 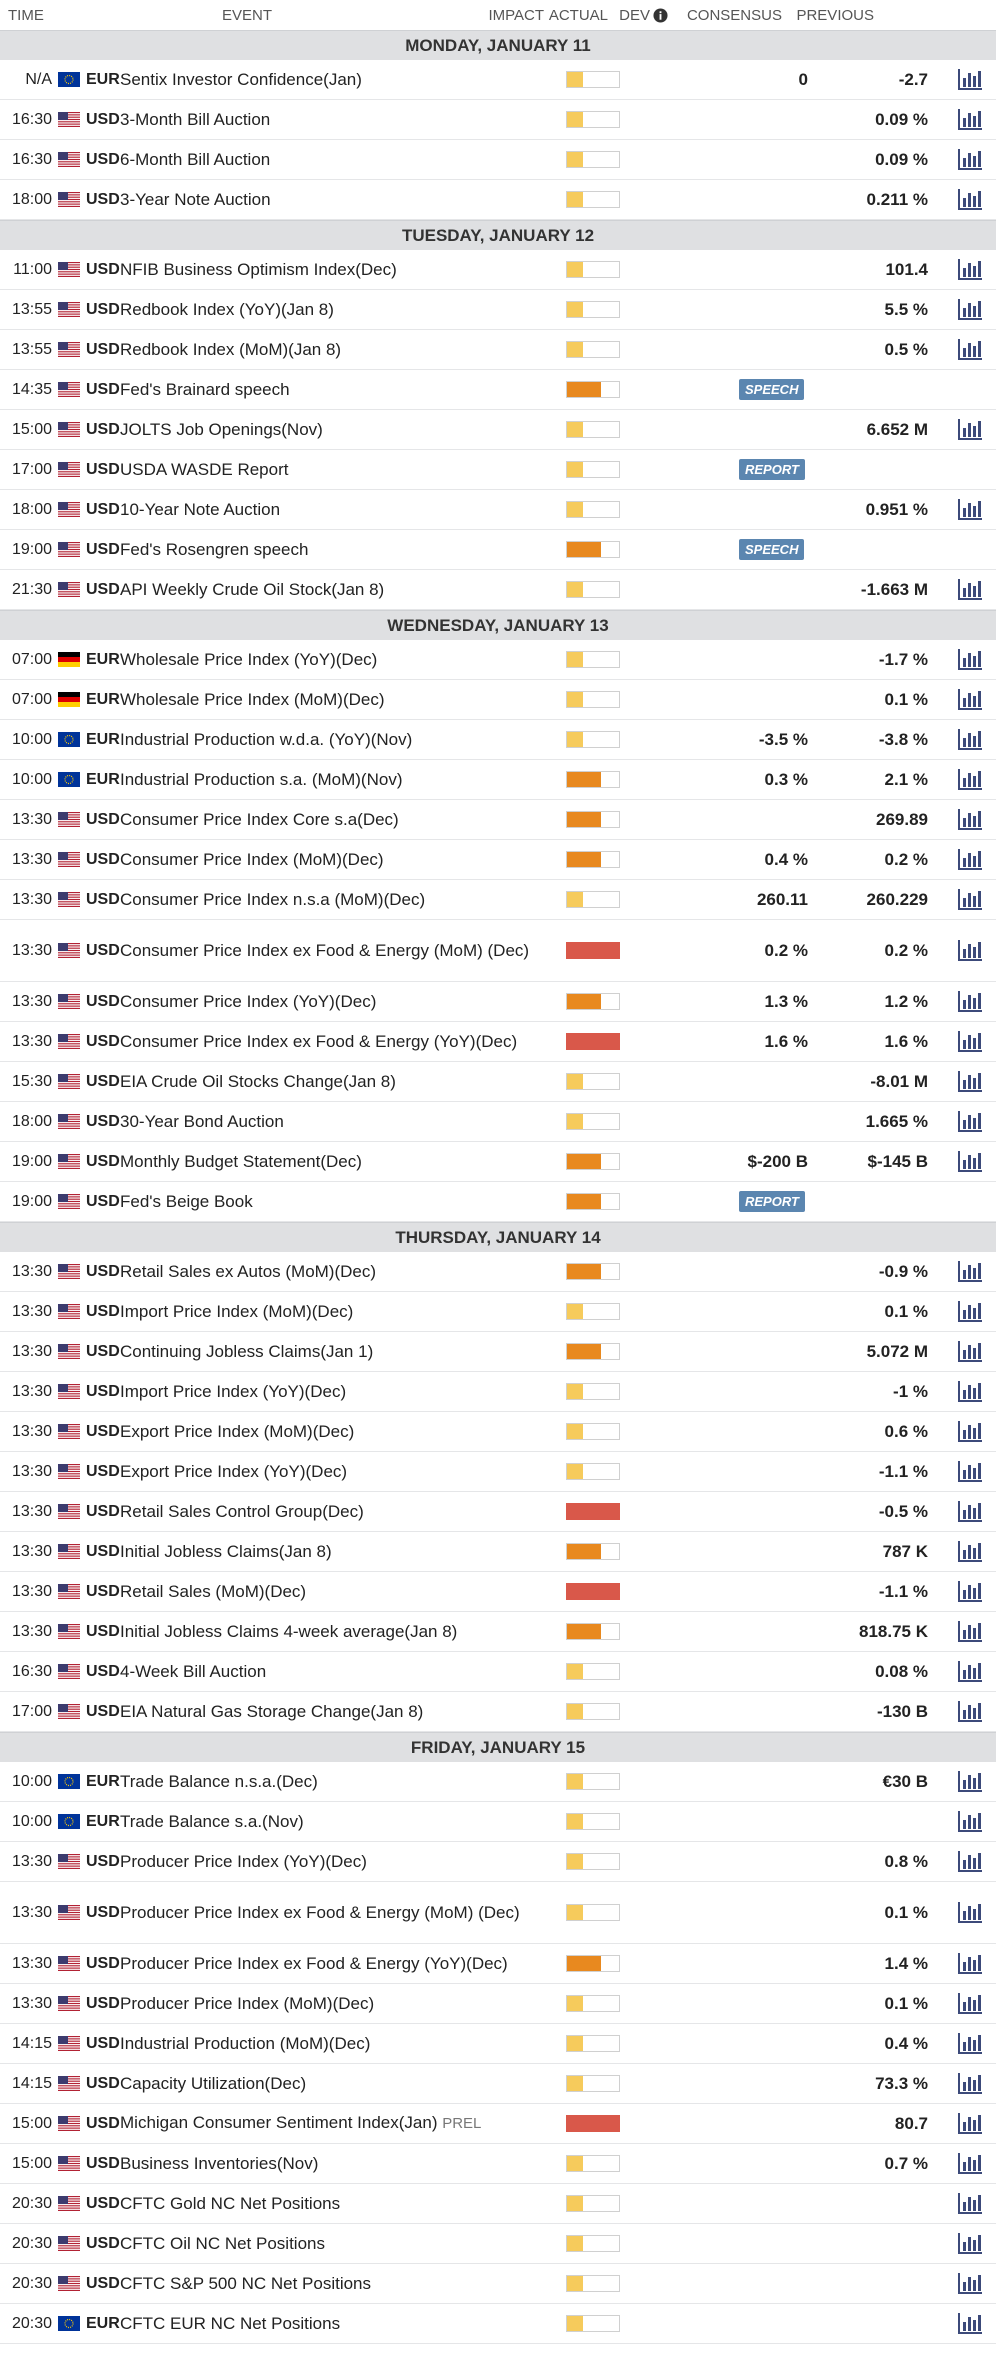 I want to click on event-name: Import Price Index (MoM)(Dec), so click(x=237, y=1311).